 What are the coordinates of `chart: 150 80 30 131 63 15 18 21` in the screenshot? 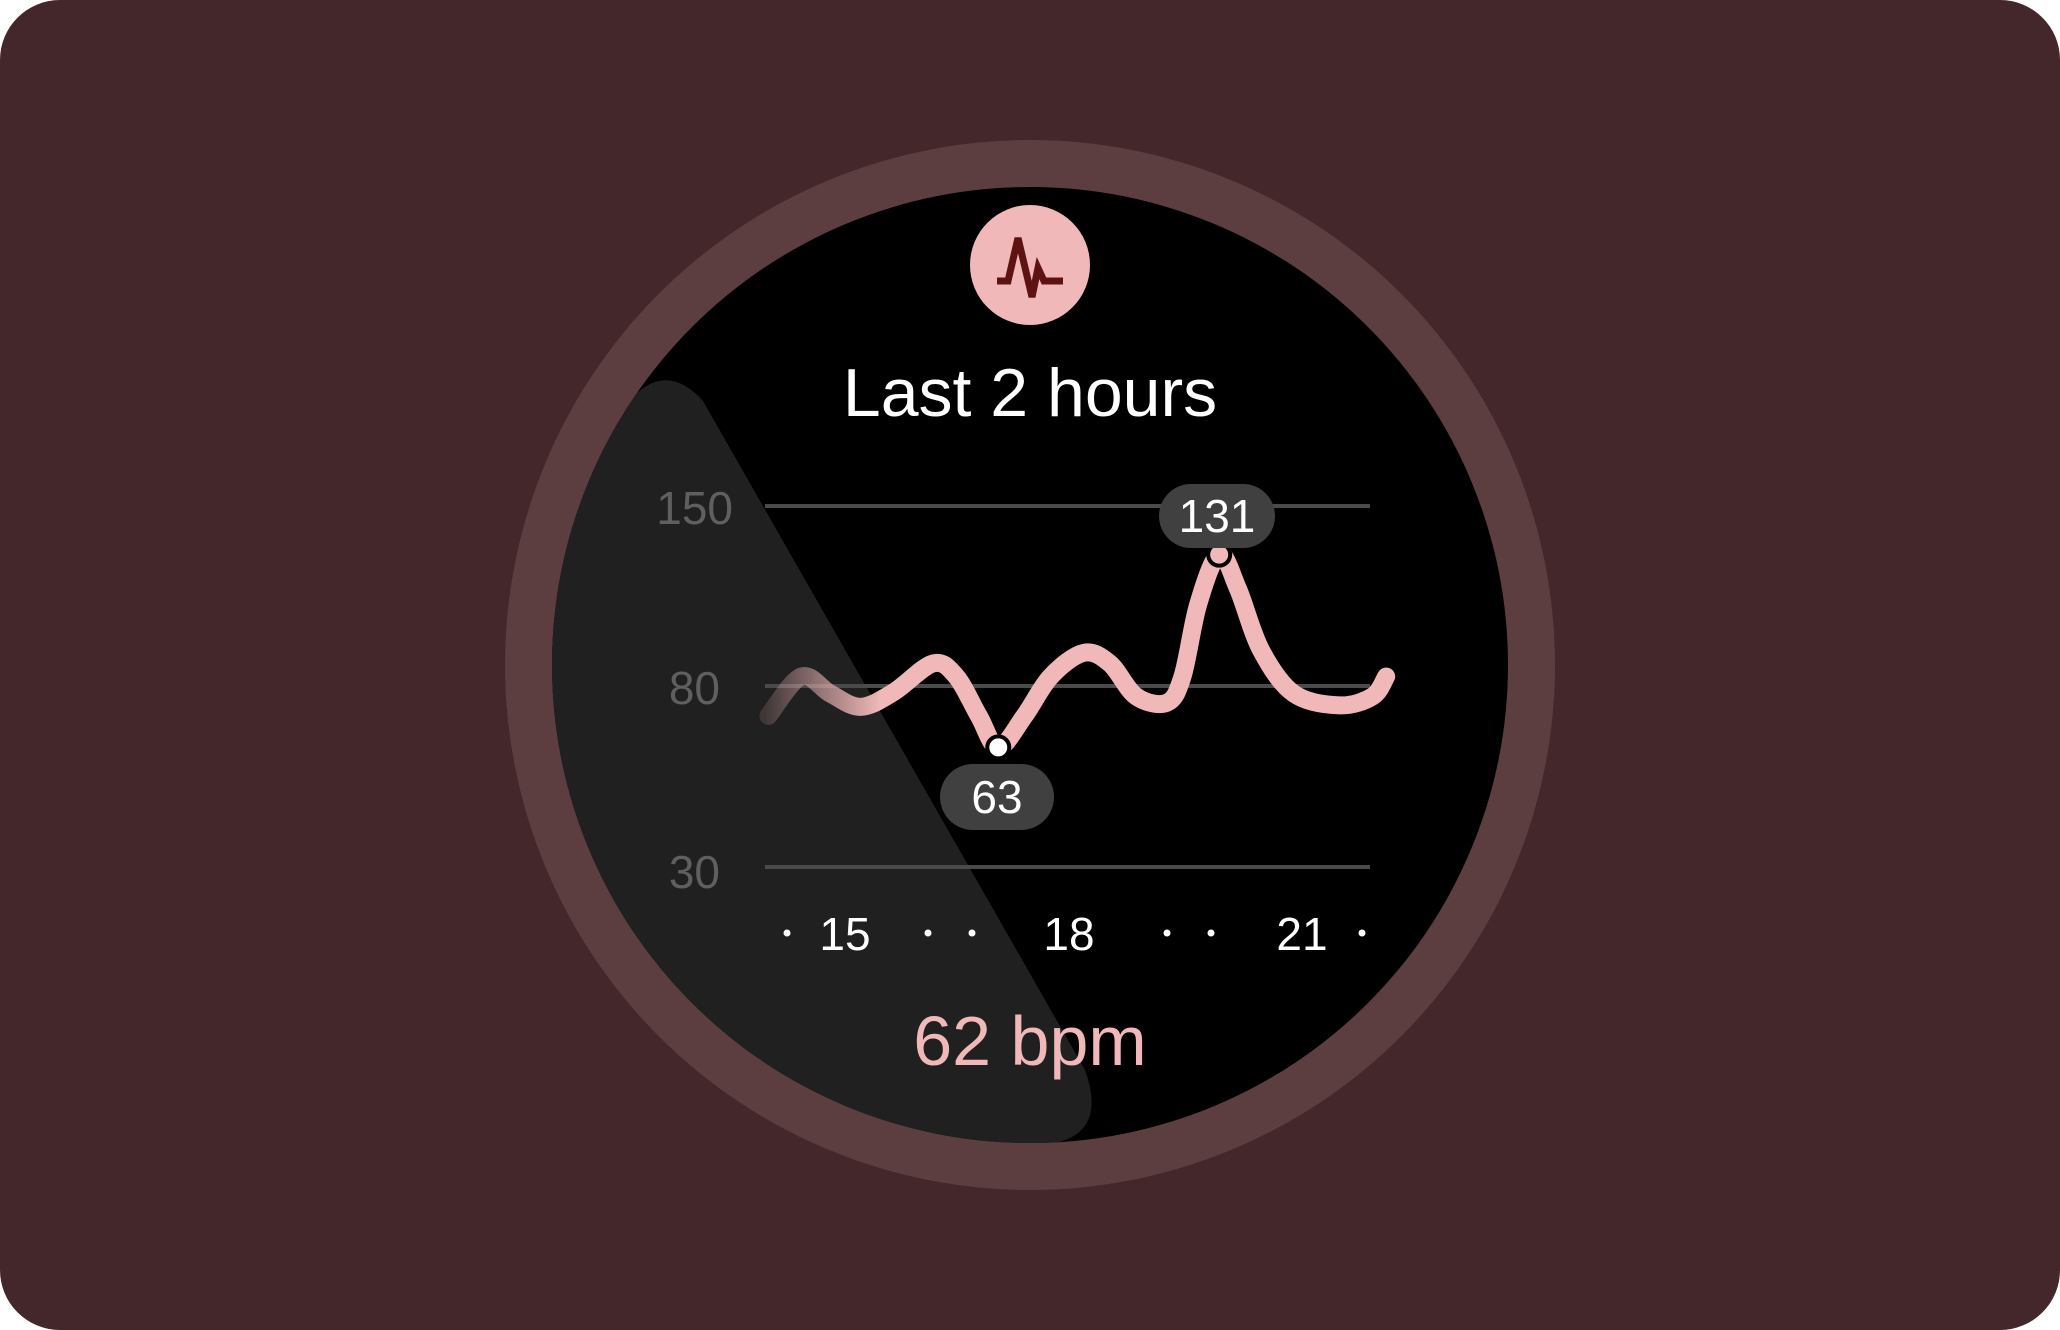 It's located at (1026, 721).